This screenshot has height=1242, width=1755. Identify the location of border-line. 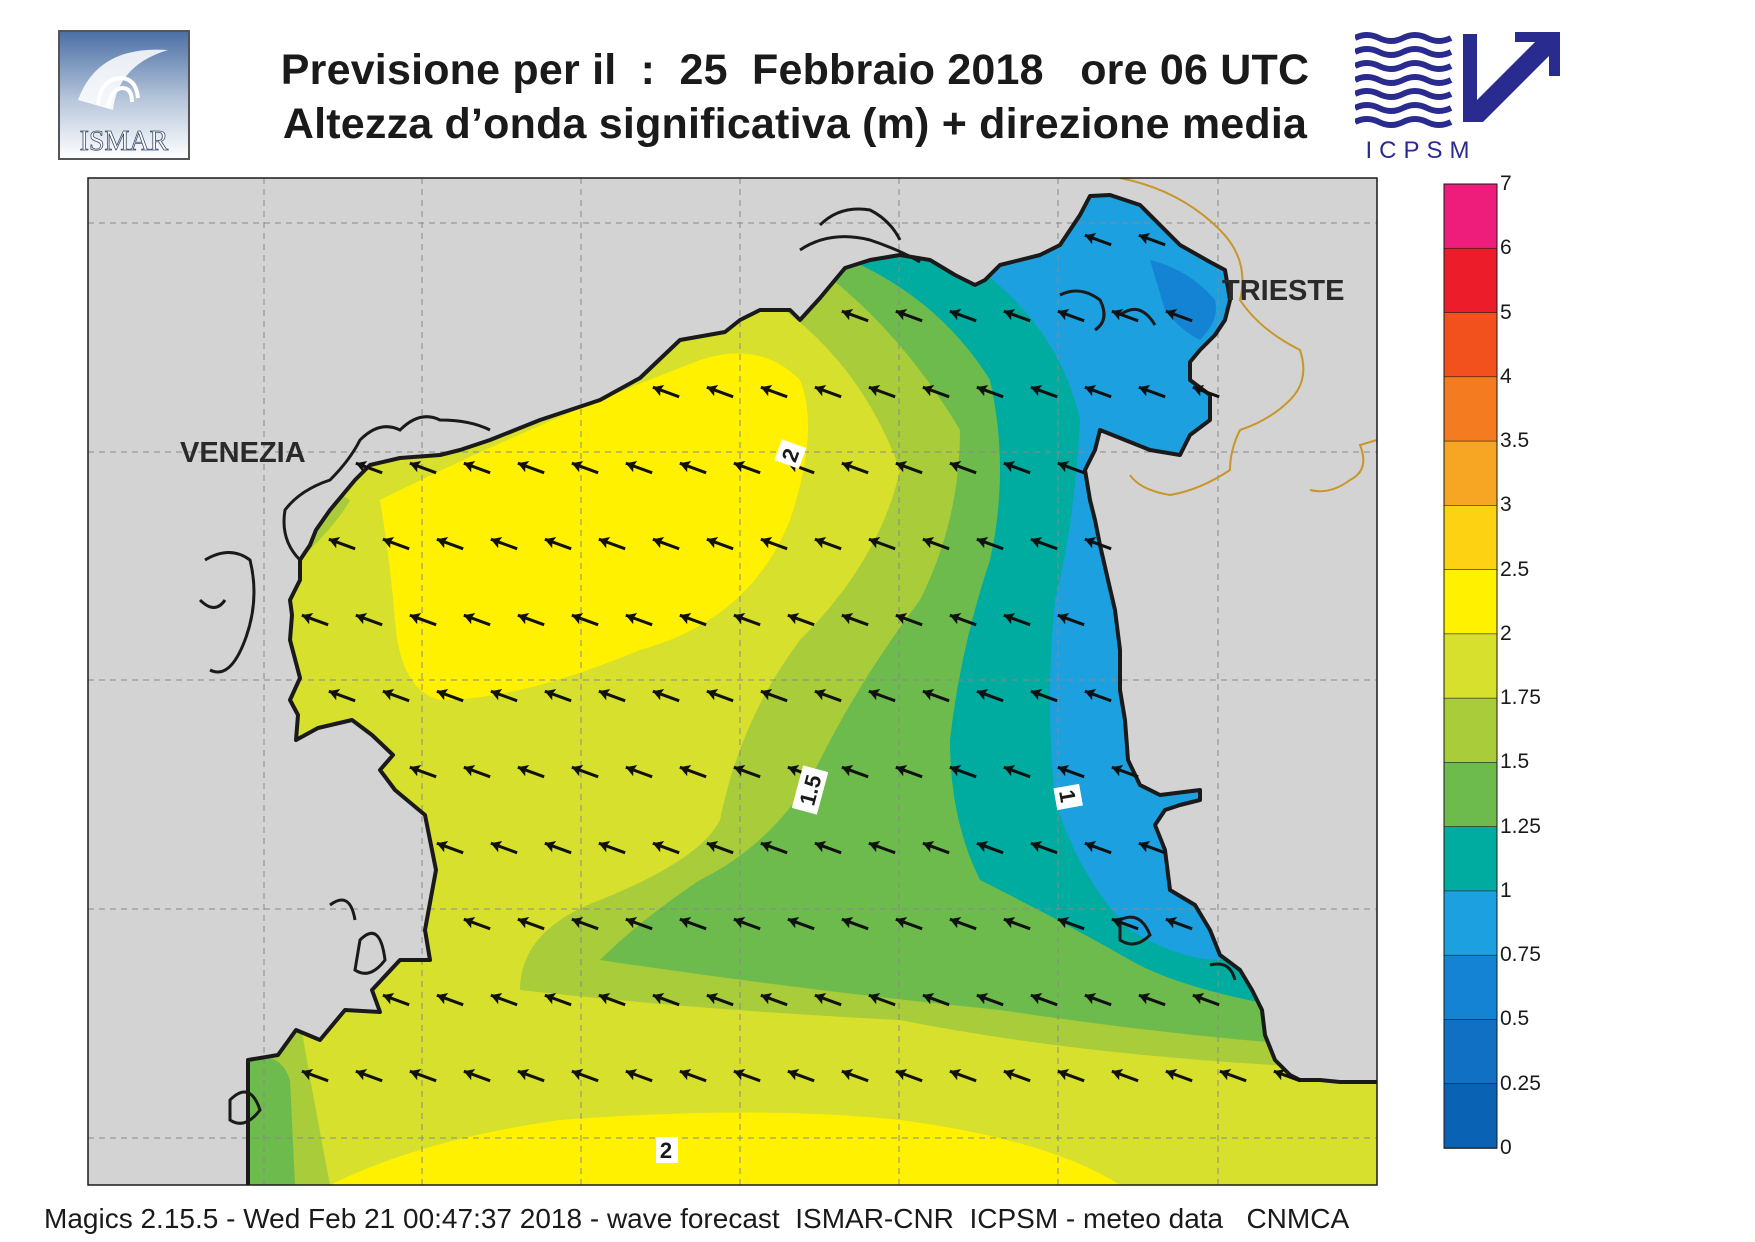
(1212, 337).